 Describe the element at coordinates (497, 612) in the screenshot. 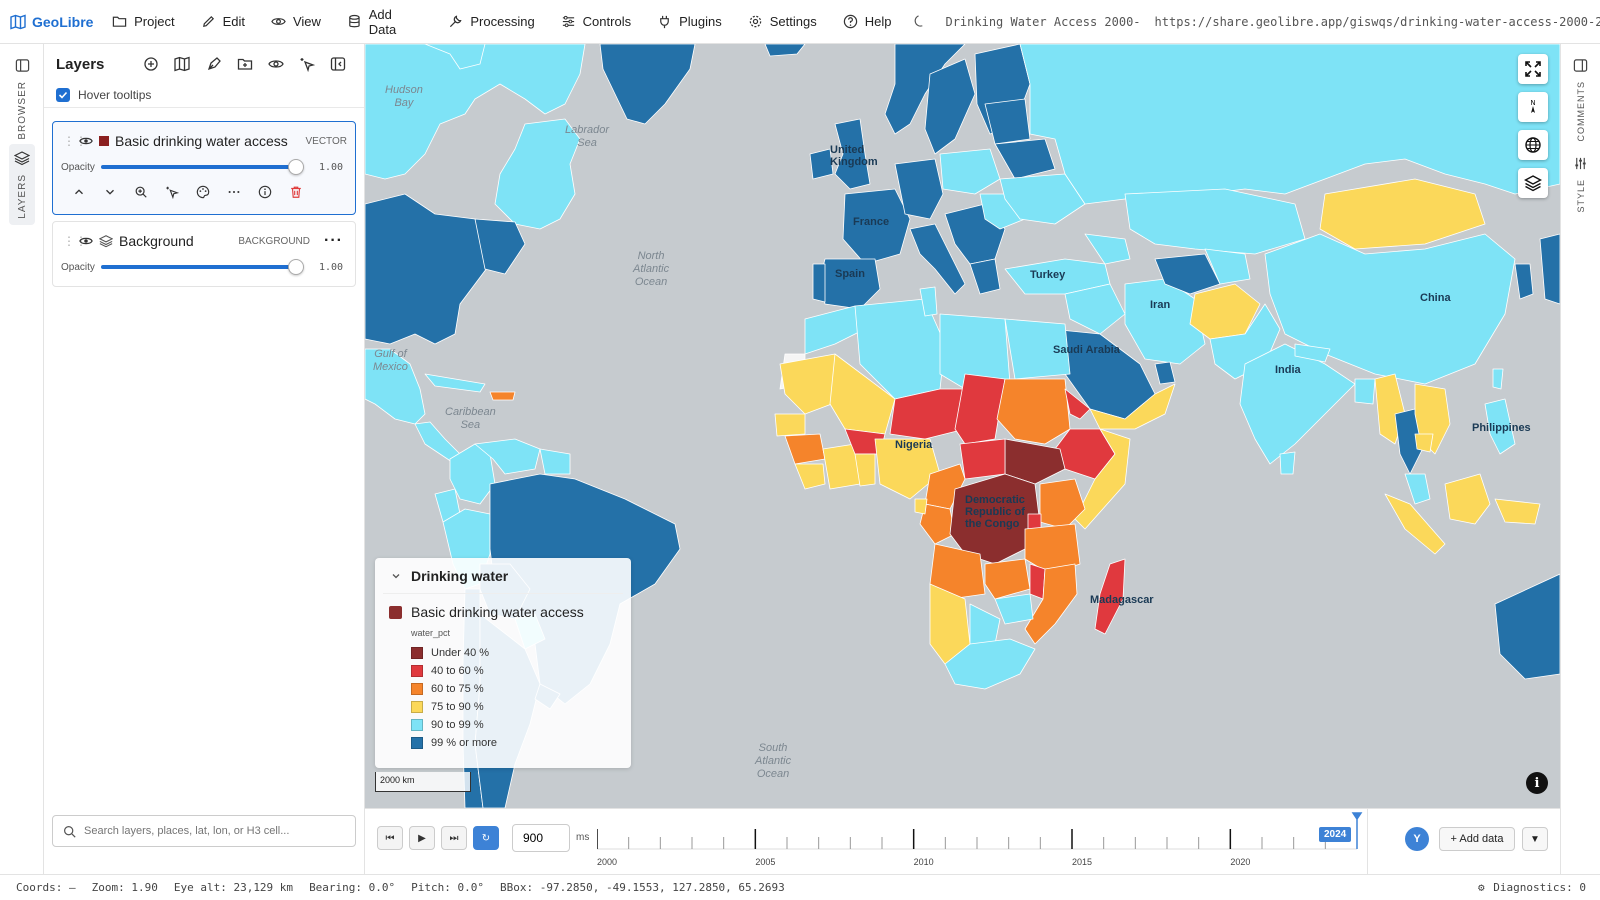

I see `legend-layer-name: Basic drinking water access` at that location.